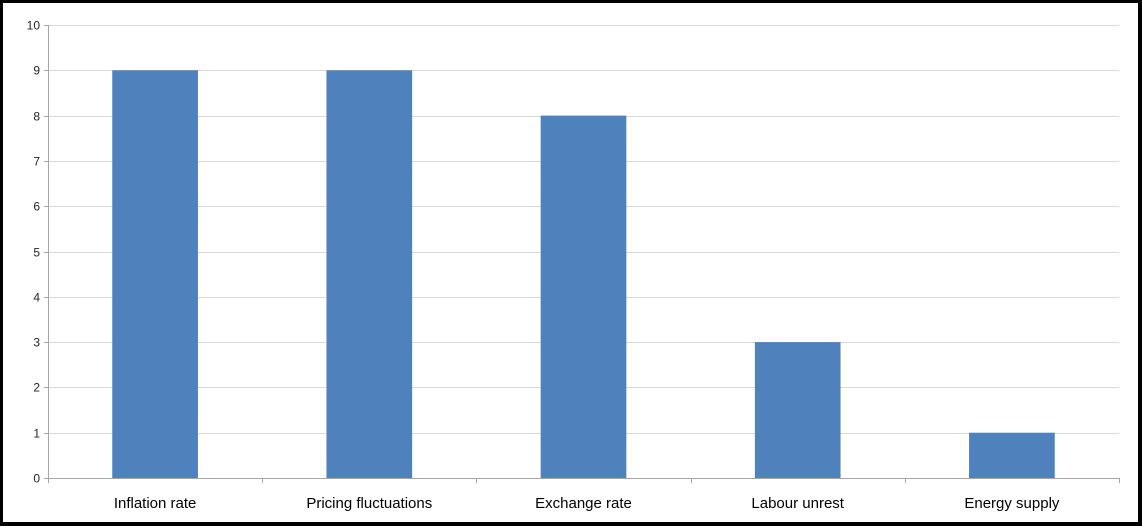 The image size is (1142, 526). I want to click on bar-exchange-rate, so click(583, 296).